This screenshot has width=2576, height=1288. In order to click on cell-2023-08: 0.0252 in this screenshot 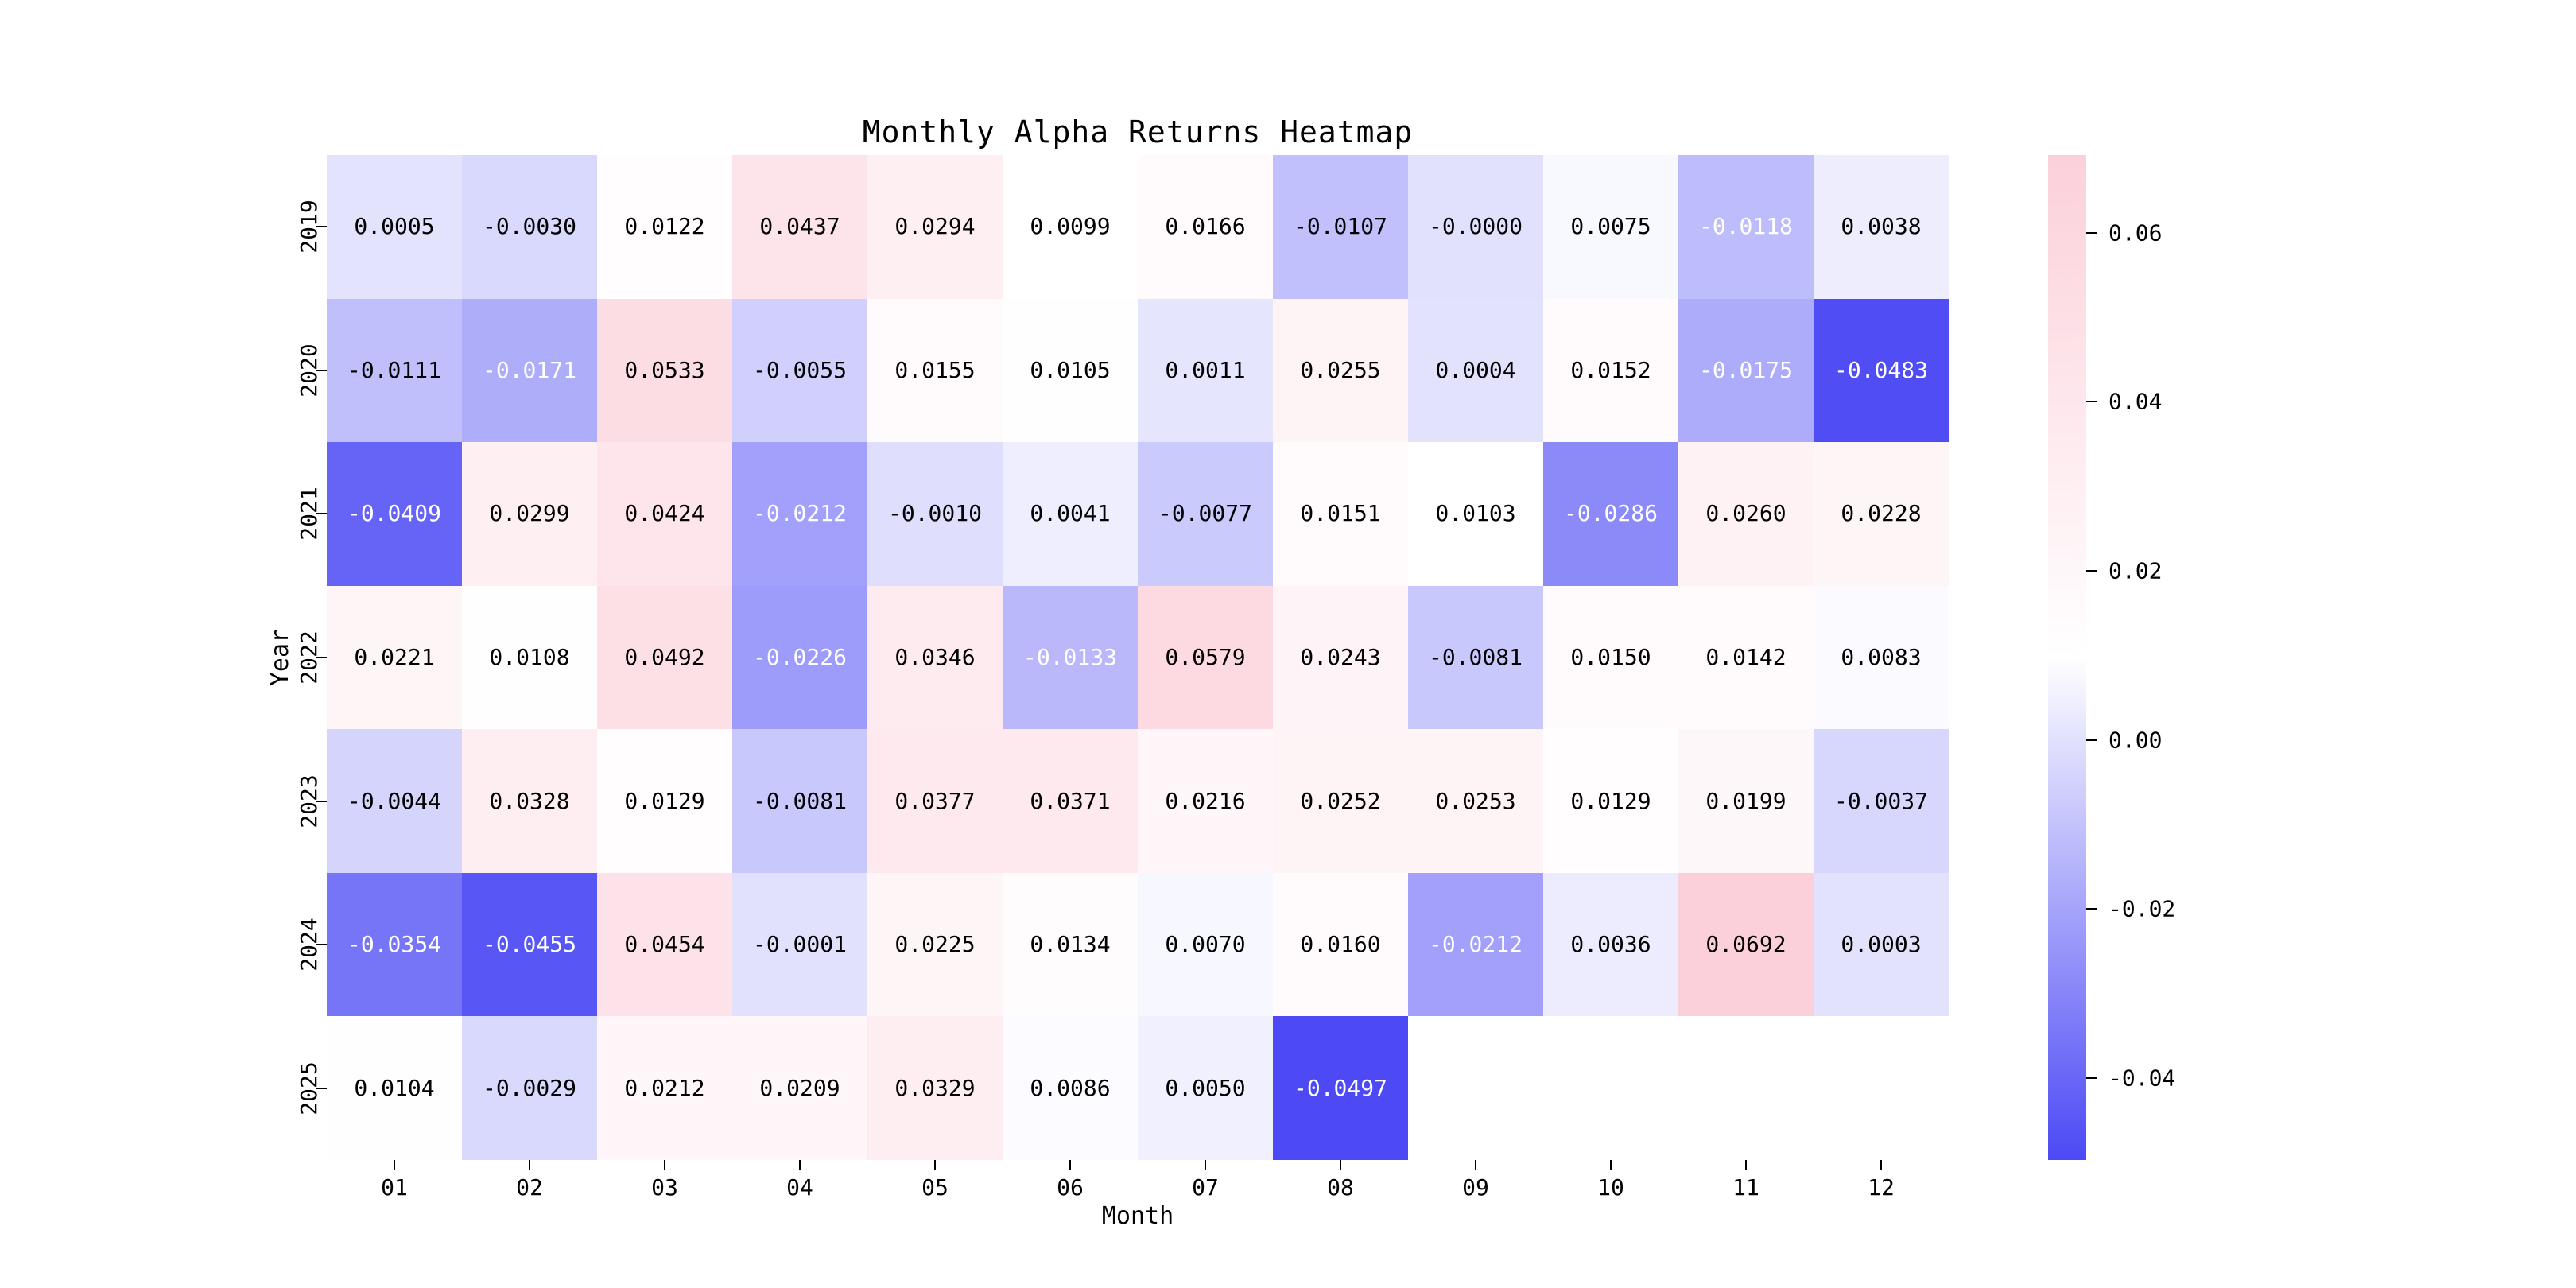, I will do `click(1340, 801)`.